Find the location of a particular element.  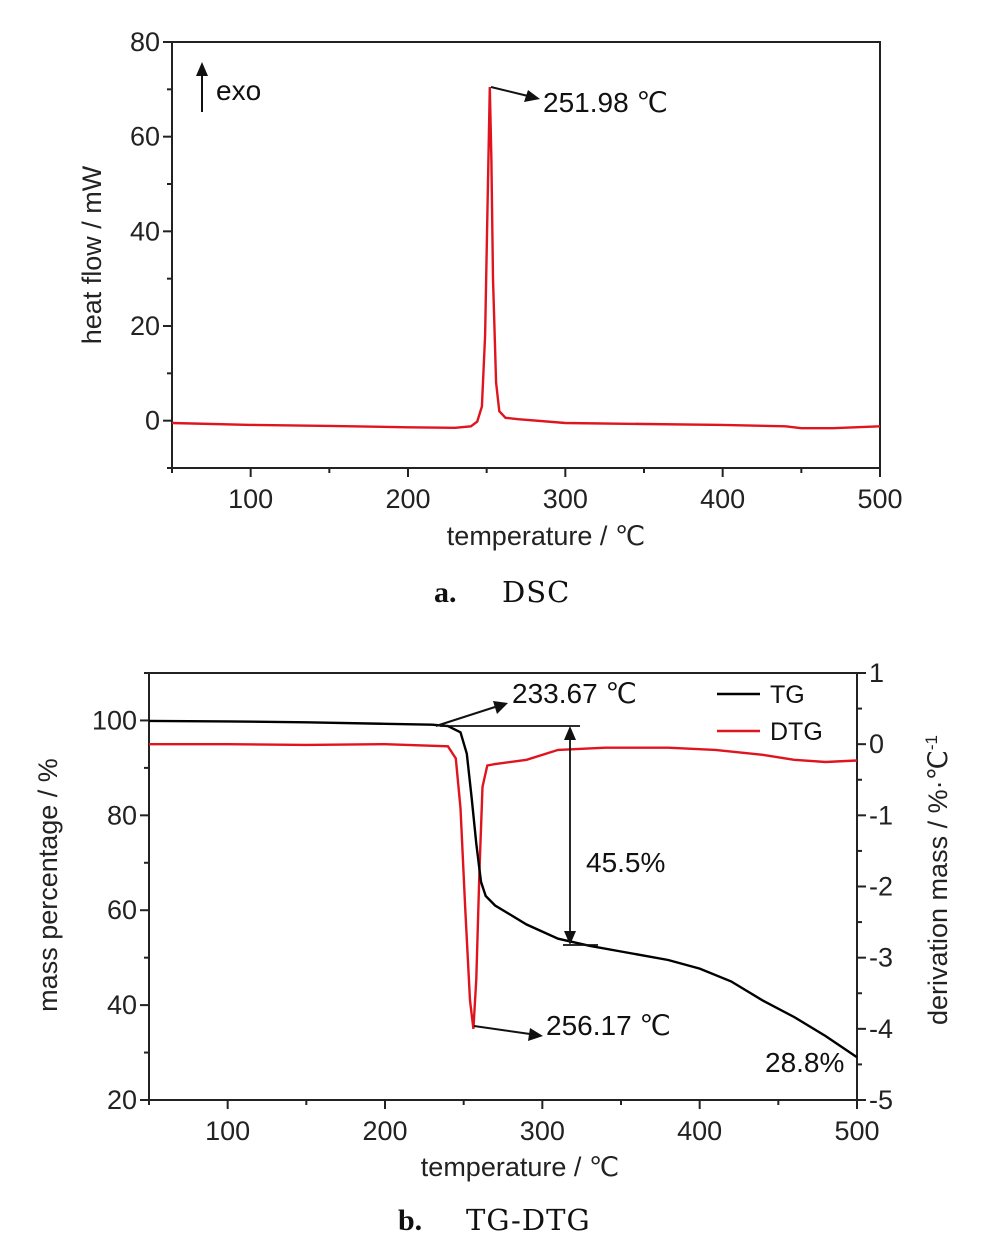

tg-legend: TG DTG is located at coordinates (770, 713).